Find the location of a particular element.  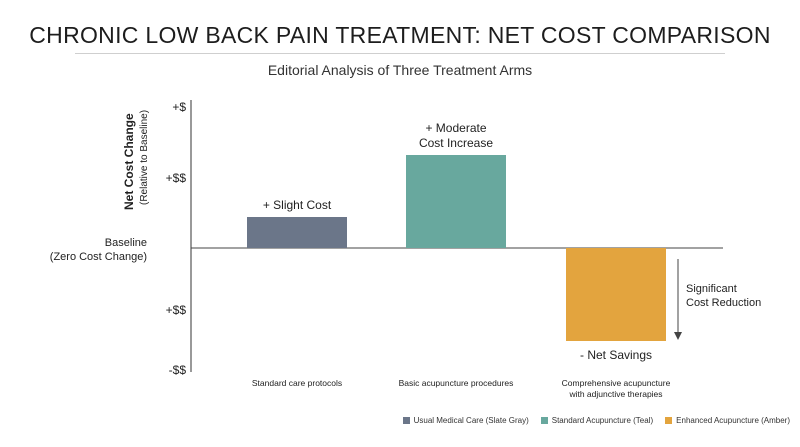

y-tick-labels: +$ +$$ +$$ -$$ is located at coordinates (176, 238).